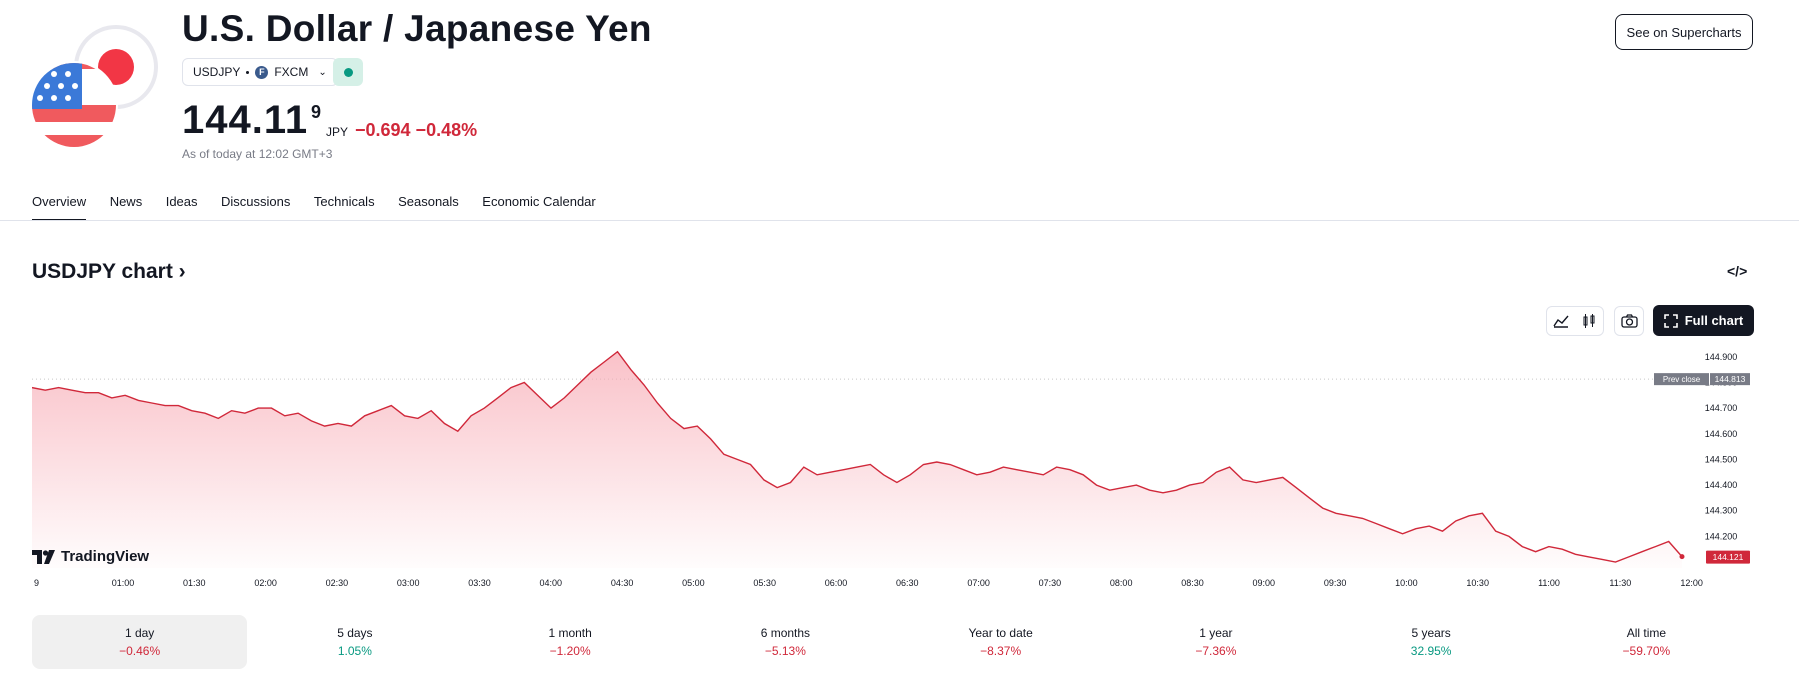 The width and height of the screenshot is (1799, 687). I want to click on tab-discussions: Discussions, so click(256, 201).